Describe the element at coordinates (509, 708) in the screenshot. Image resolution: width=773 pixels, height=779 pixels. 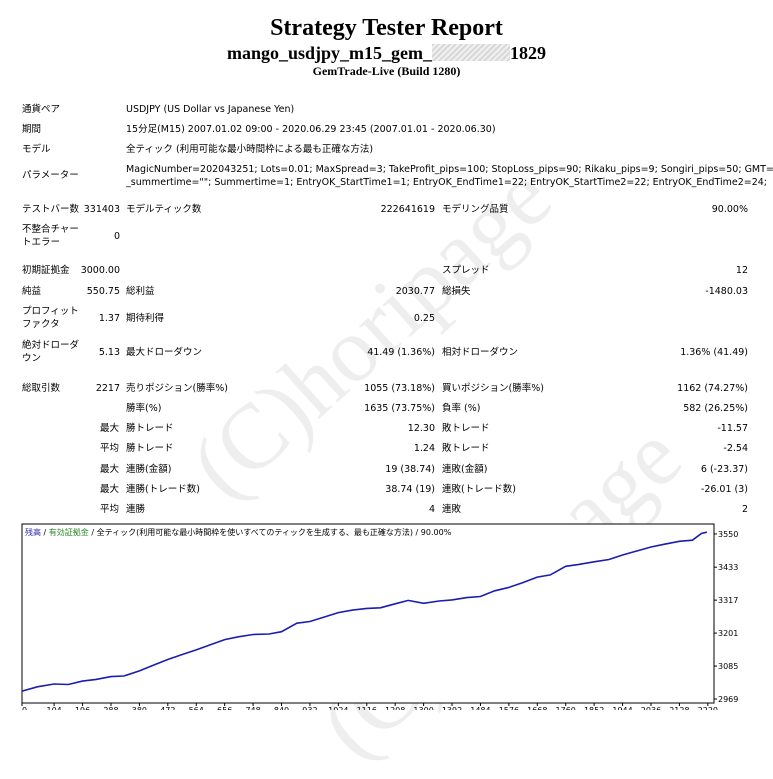
I see `x-tick-label-17: 1576` at that location.